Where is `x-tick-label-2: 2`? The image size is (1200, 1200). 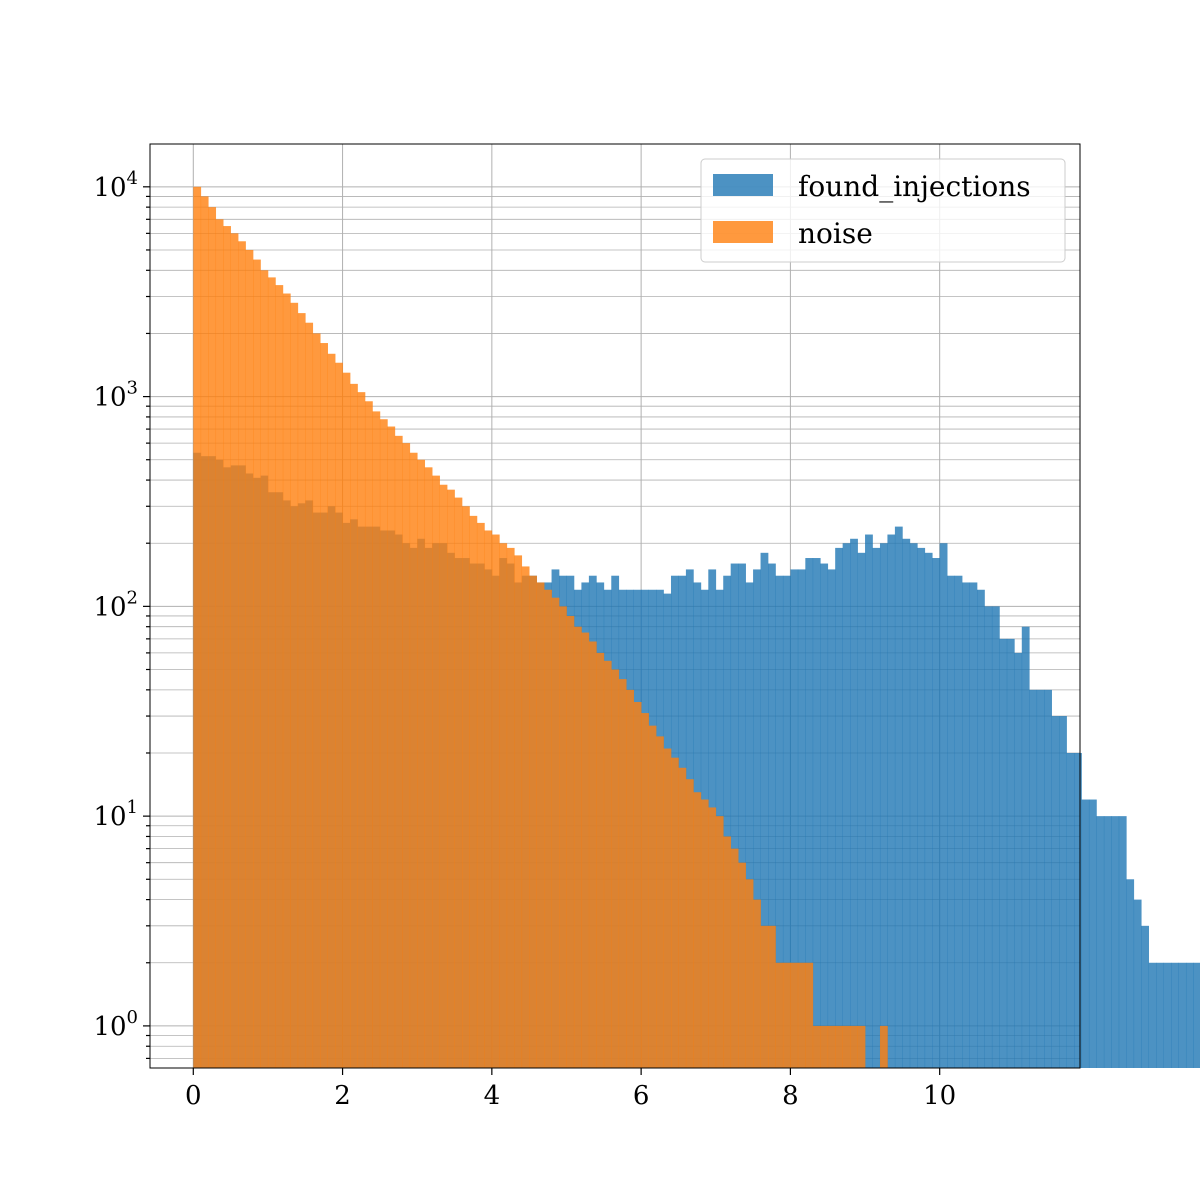
x-tick-label-2: 2 is located at coordinates (342, 1096).